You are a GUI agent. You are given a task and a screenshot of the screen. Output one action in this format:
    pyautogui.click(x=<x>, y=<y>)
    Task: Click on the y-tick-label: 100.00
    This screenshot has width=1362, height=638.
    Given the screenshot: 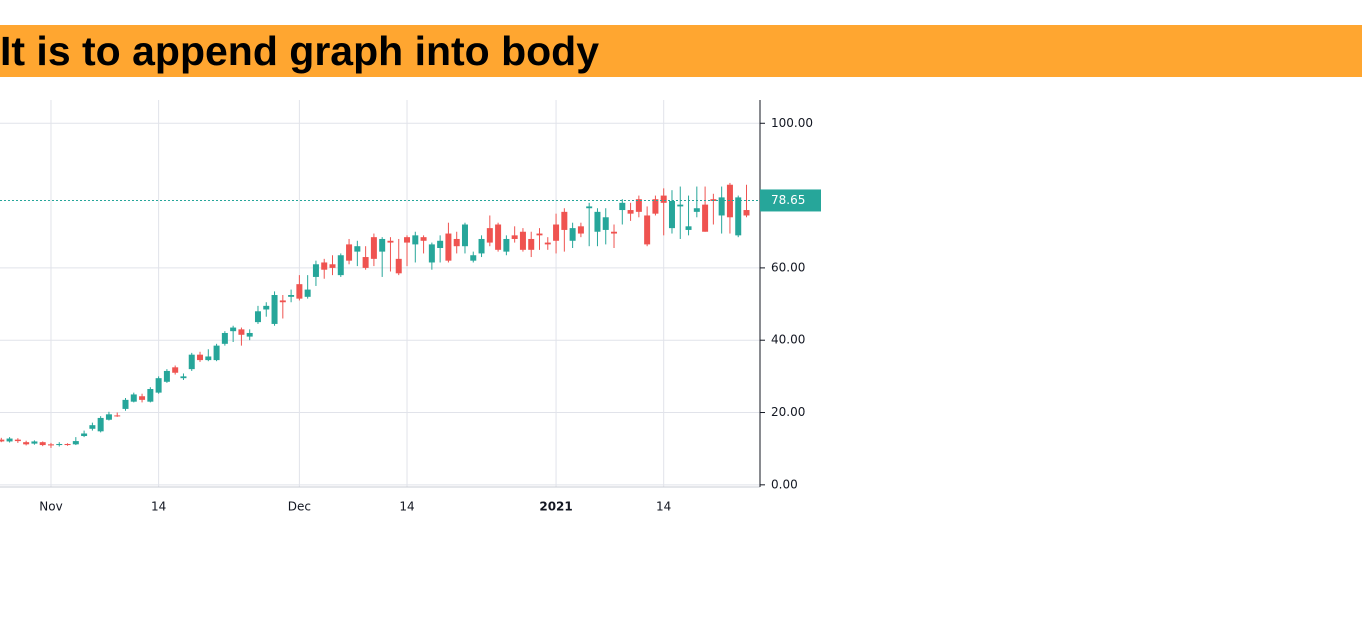 What is the action you would take?
    pyautogui.click(x=792, y=123)
    